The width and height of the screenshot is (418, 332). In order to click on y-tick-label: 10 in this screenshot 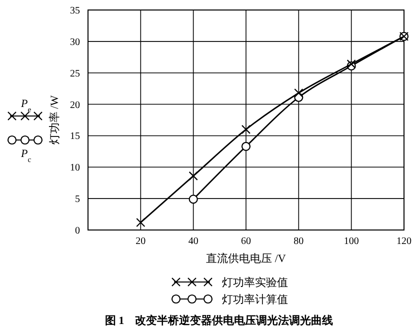, I will do `click(75, 168)`.